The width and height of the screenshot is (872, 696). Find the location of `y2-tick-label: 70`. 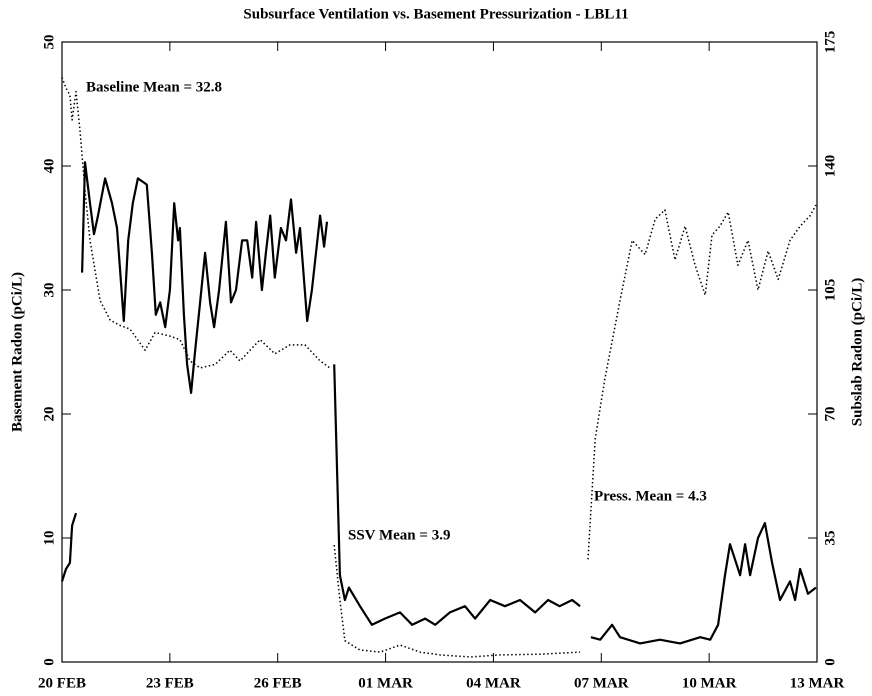

y2-tick-label: 70 is located at coordinates (830, 414).